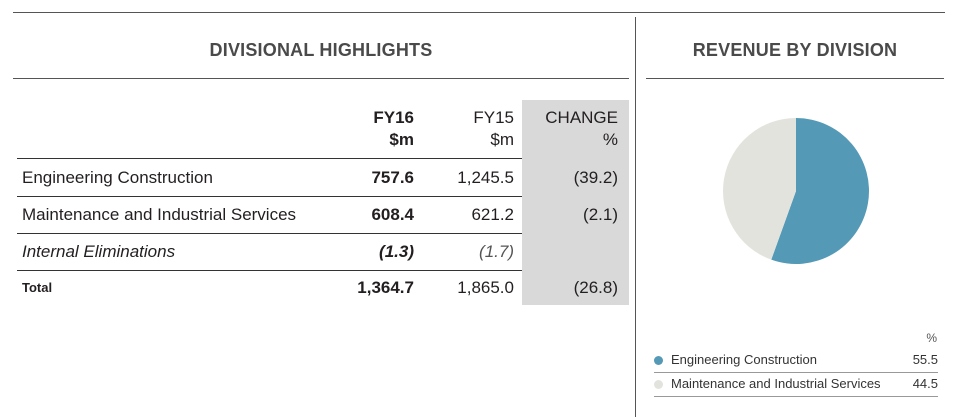 This screenshot has height=417, width=973. I want to click on header-change: CHANGE %, so click(570, 129).